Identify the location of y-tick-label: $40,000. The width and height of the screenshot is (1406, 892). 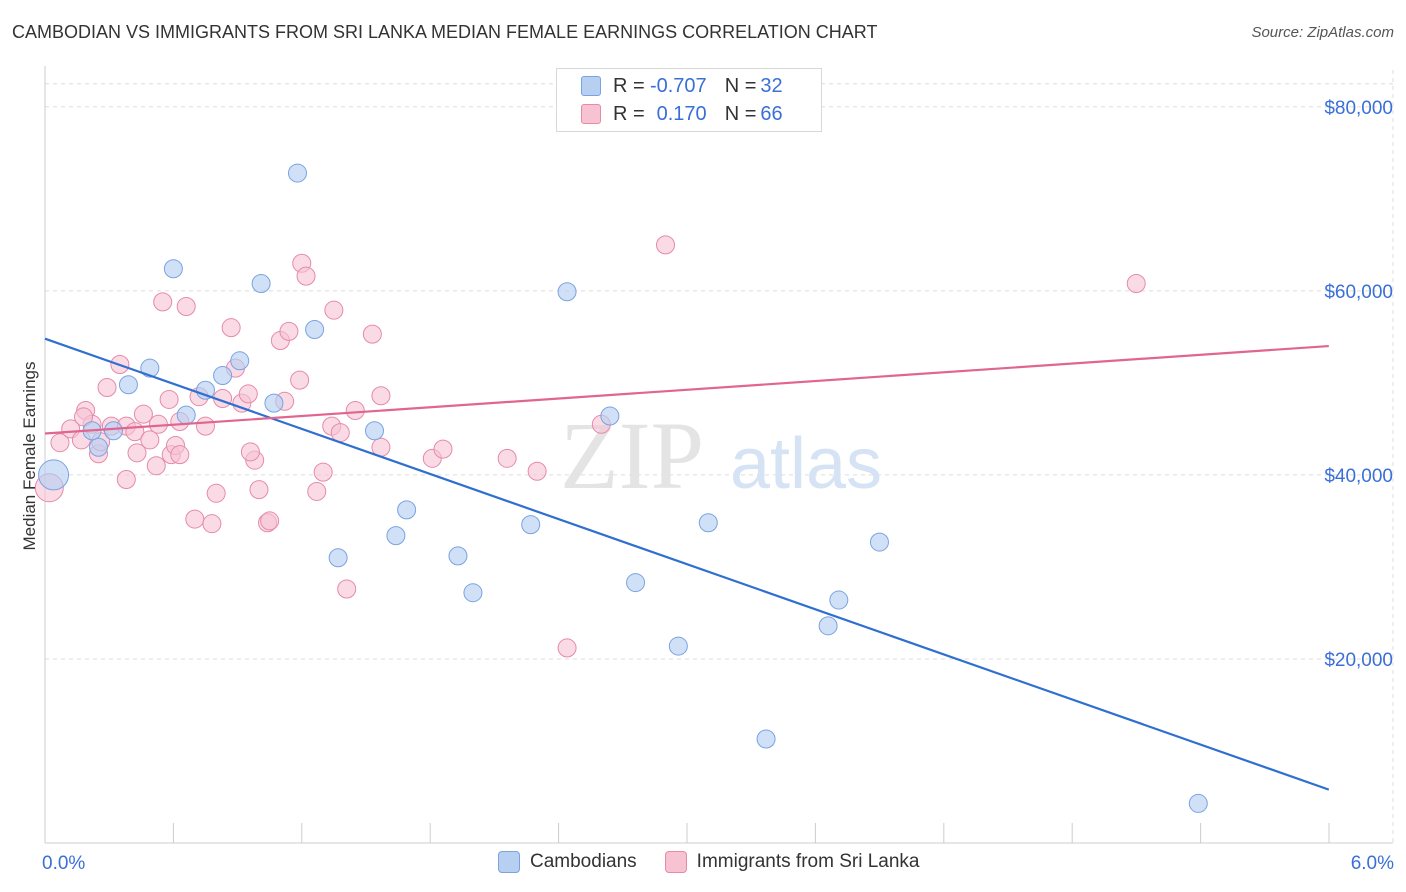
(1358, 476).